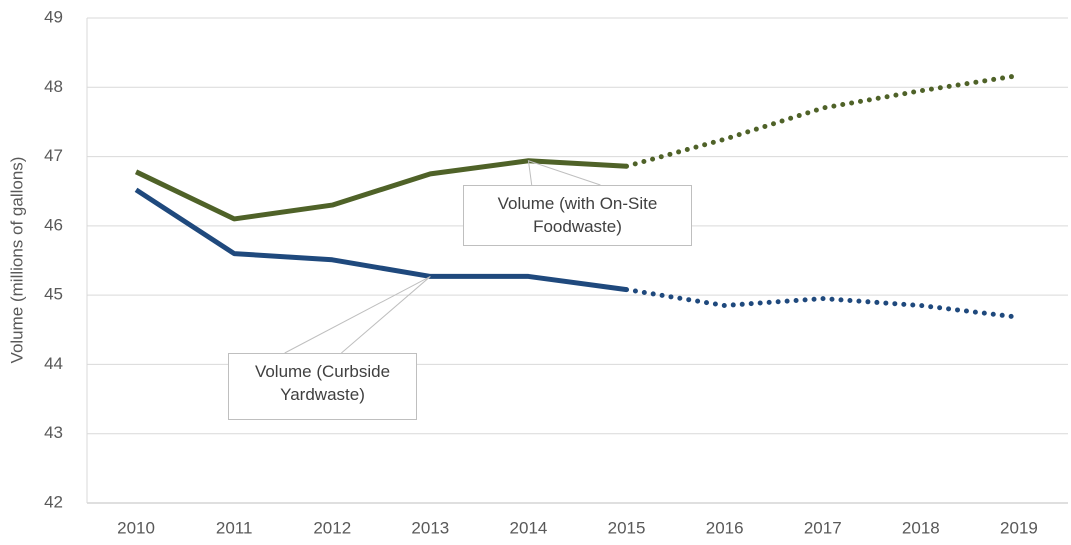 Image resolution: width=1071 pixels, height=545 pixels. Describe the element at coordinates (430, 527) in the screenshot. I see `x-tick-label: 2013` at that location.